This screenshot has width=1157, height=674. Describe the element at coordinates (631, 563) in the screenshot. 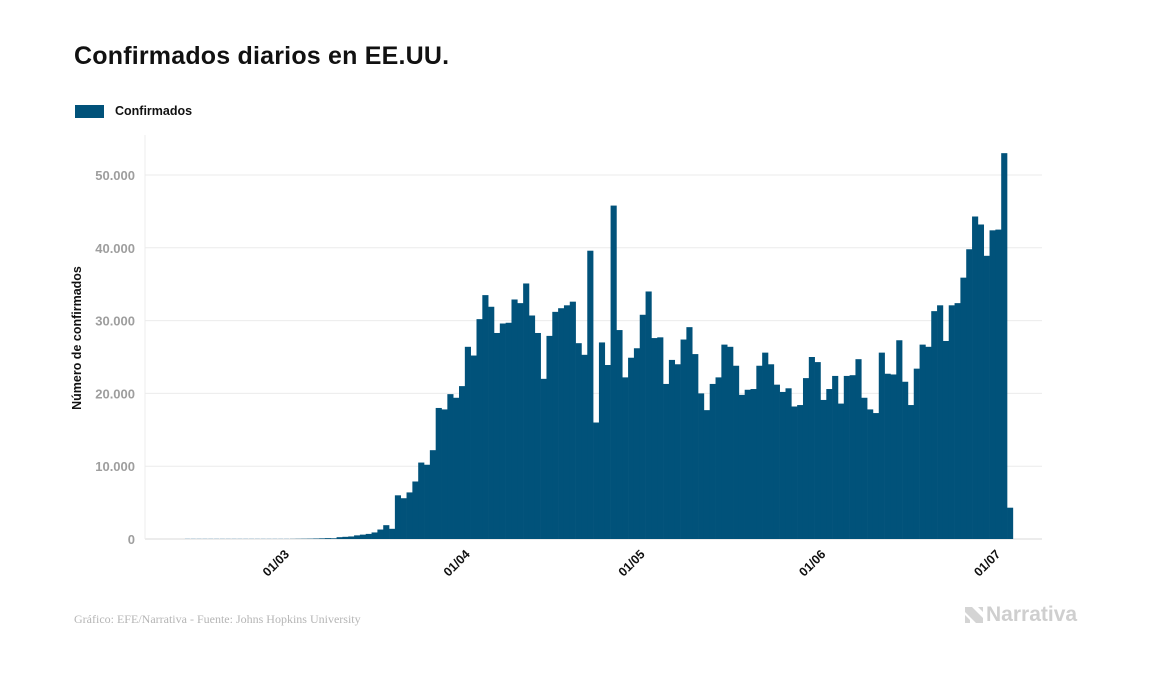

I see `x-axis-ticks: 01/03 01/04 01/05 01/06 01/07` at that location.